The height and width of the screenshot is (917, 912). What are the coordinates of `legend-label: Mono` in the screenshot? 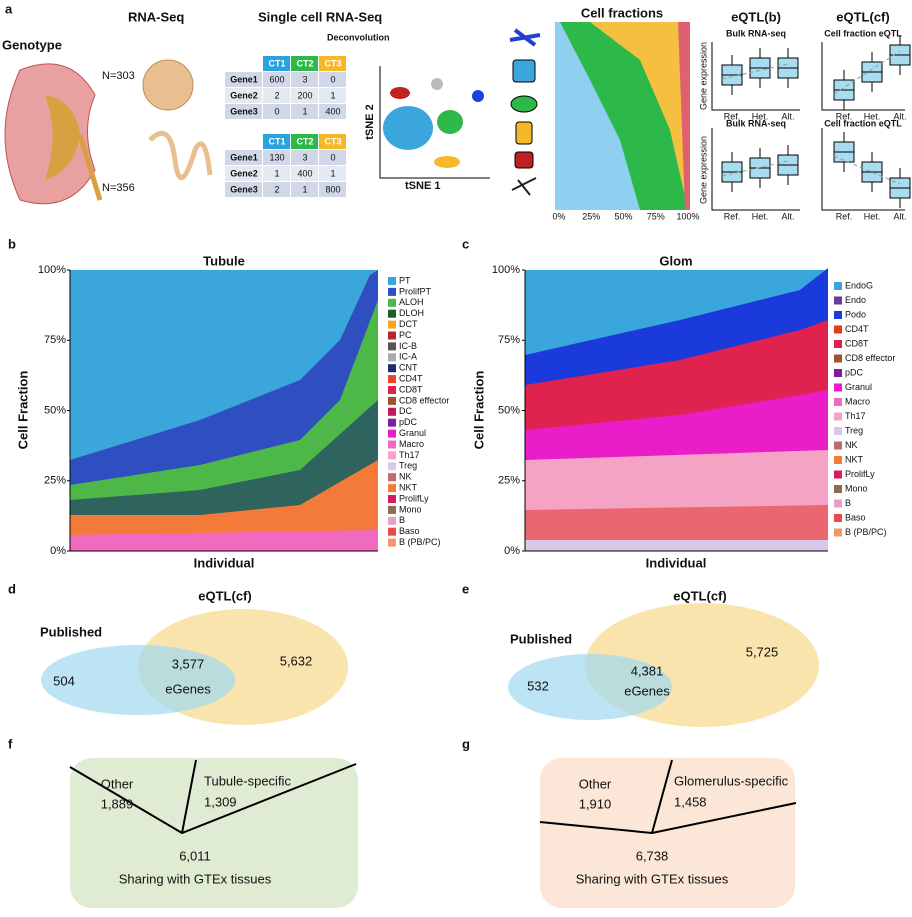 It's located at (856, 488).